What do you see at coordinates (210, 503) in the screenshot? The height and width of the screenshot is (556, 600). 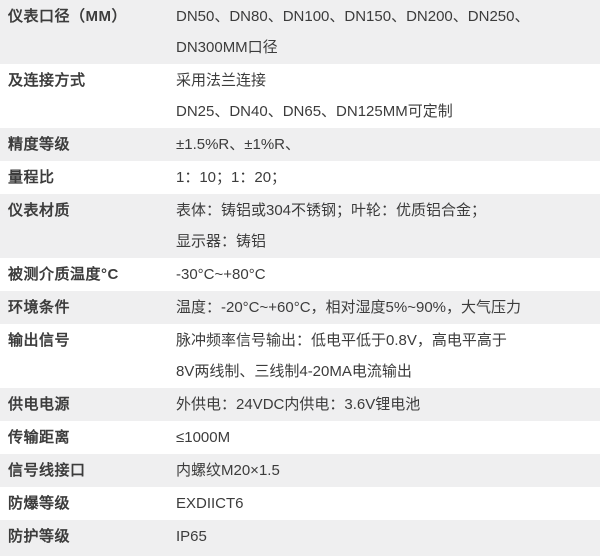 I see `spec-value: EXDIICT6` at bounding box center [210, 503].